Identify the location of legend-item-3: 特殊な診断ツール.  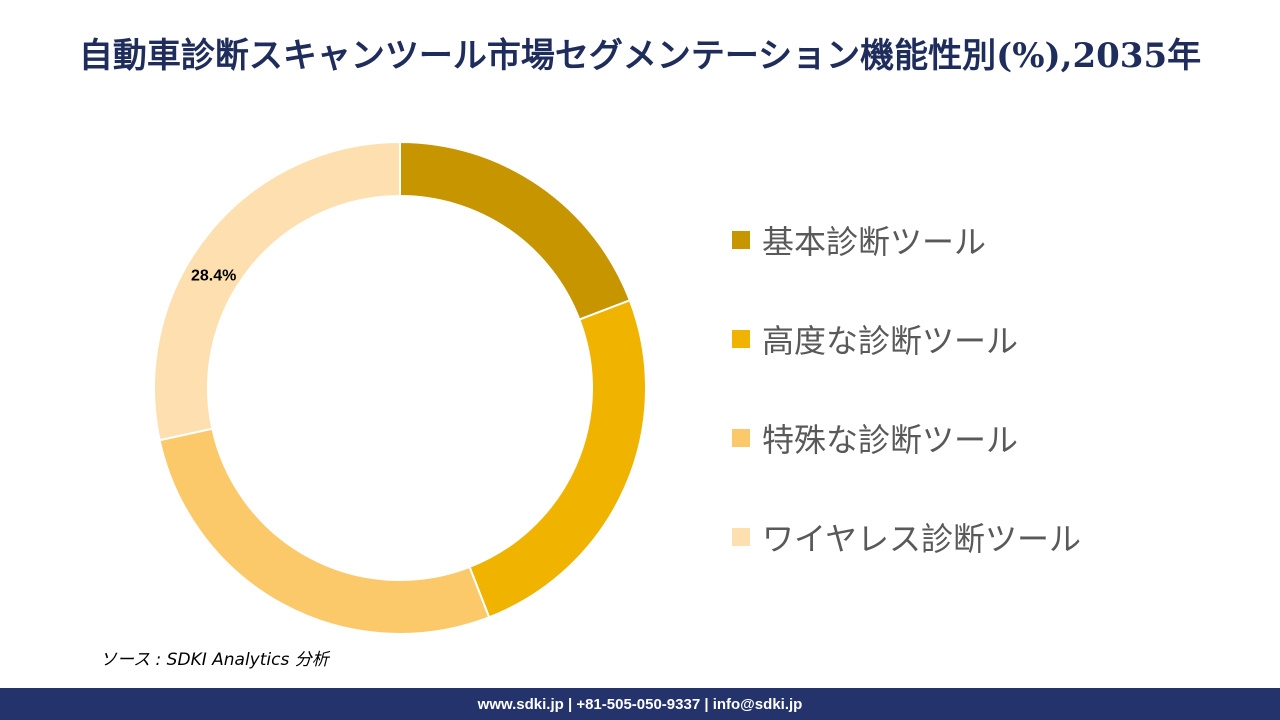
(906, 437).